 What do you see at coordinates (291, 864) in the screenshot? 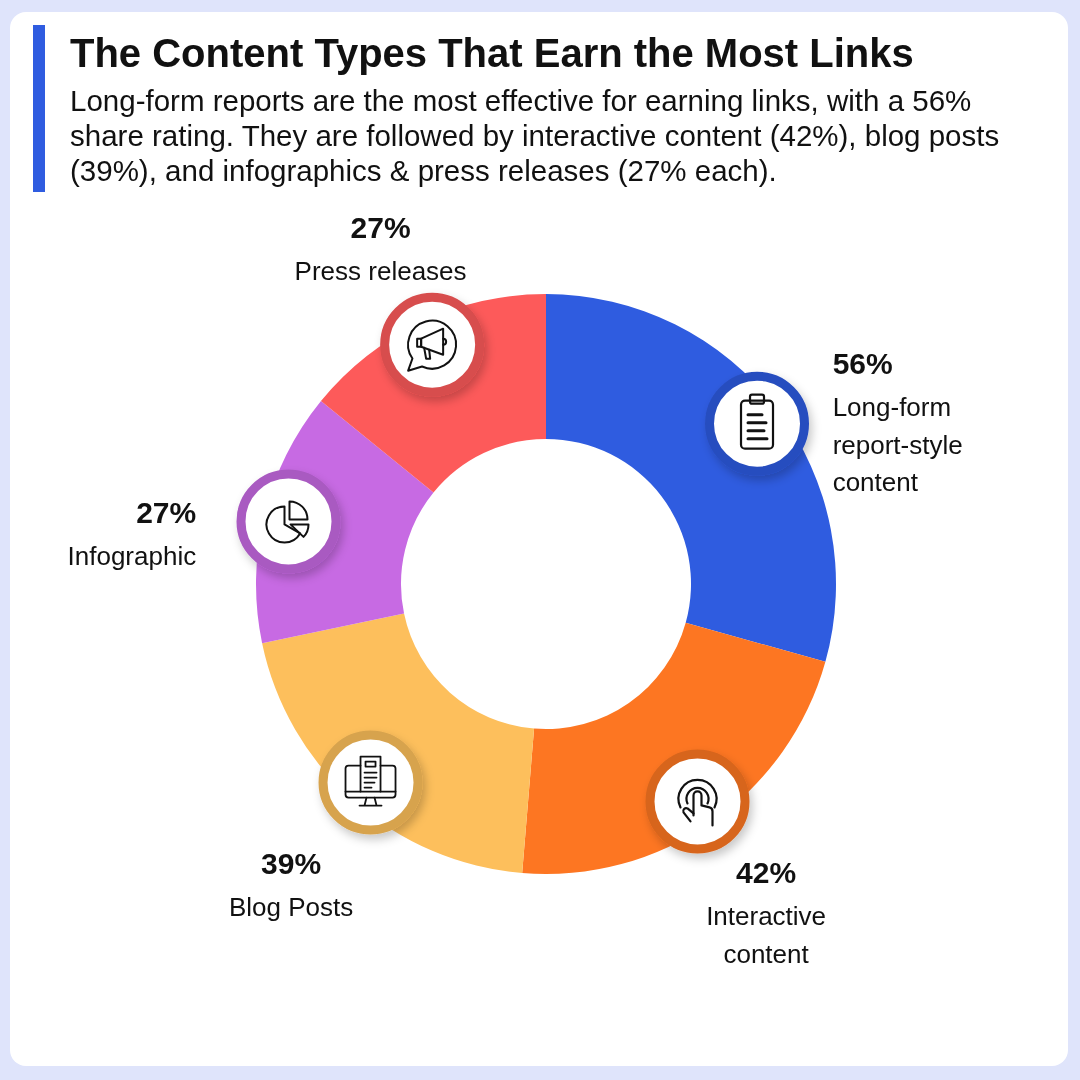
I see `data-label: 39%` at bounding box center [291, 864].